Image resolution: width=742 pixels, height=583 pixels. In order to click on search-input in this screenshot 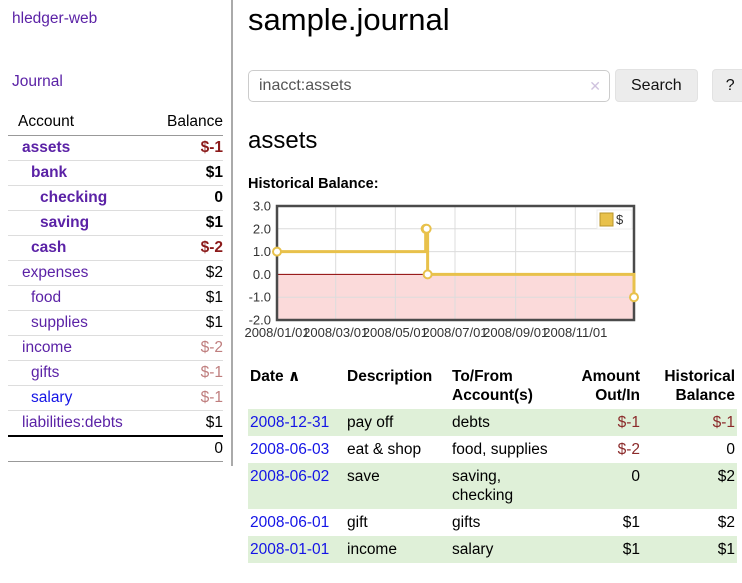, I will do `click(429, 85)`.